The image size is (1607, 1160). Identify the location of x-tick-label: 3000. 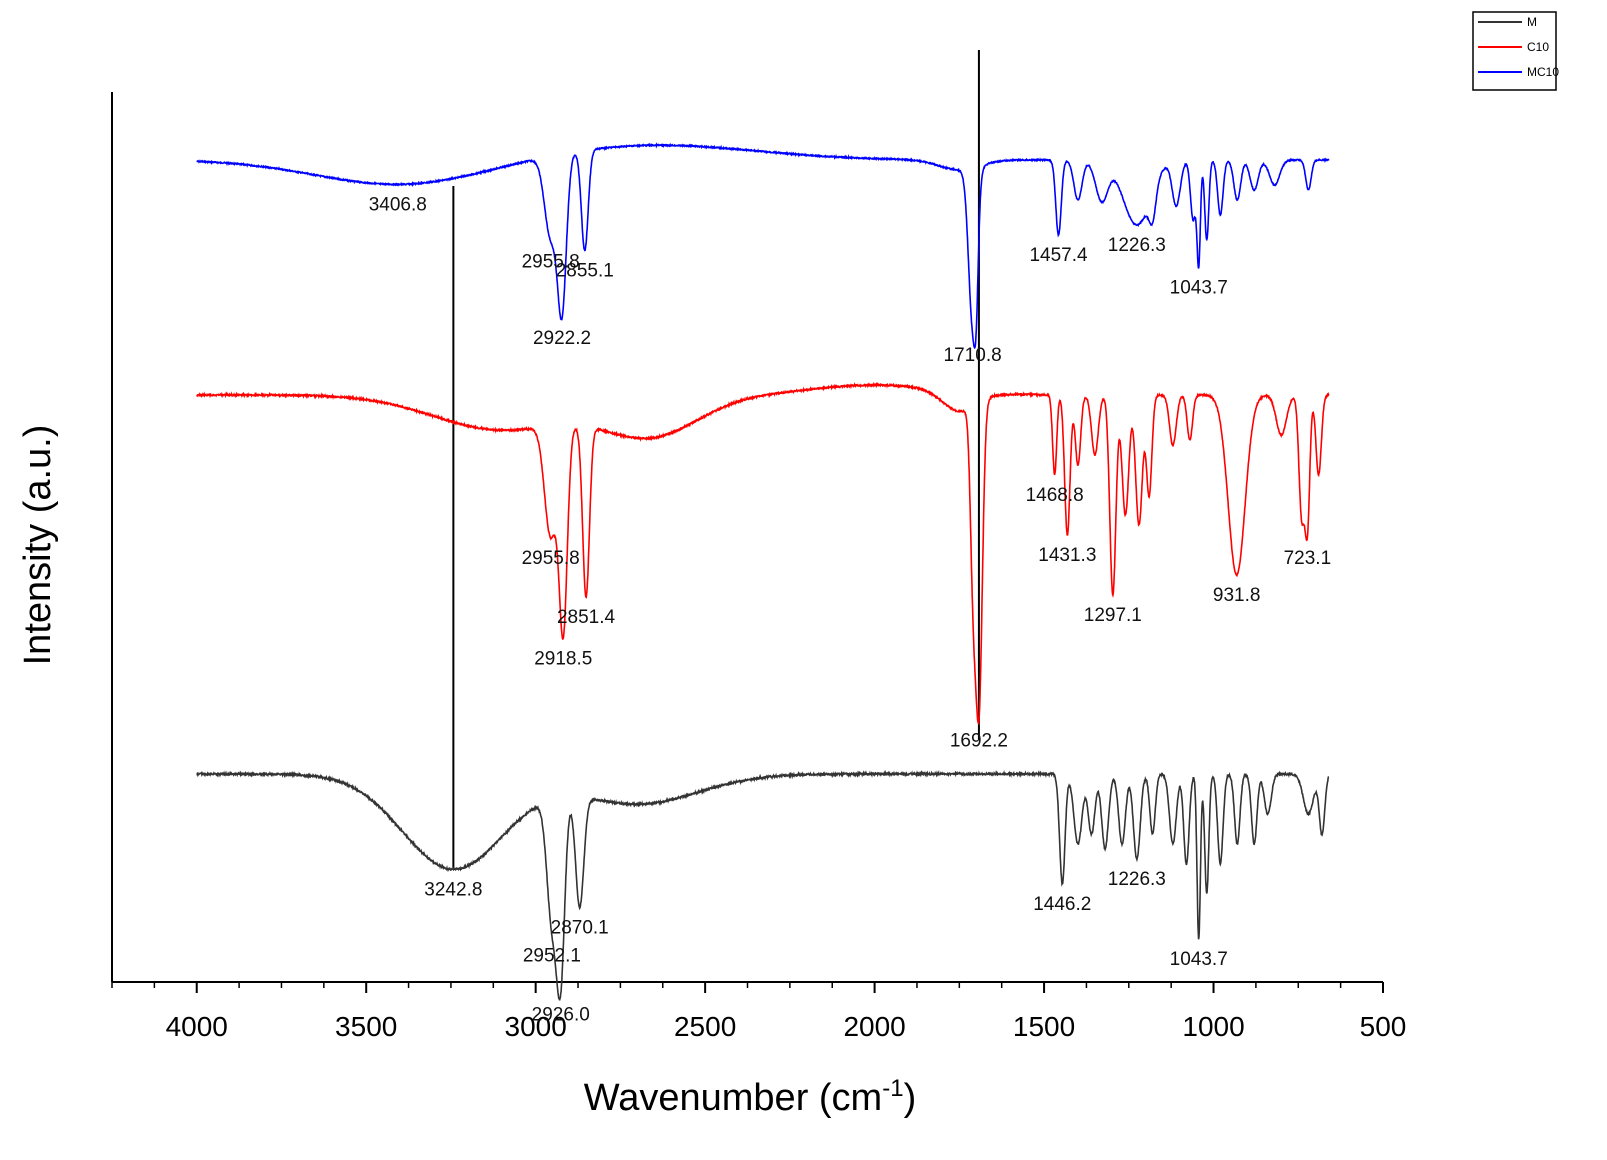
(536, 1026).